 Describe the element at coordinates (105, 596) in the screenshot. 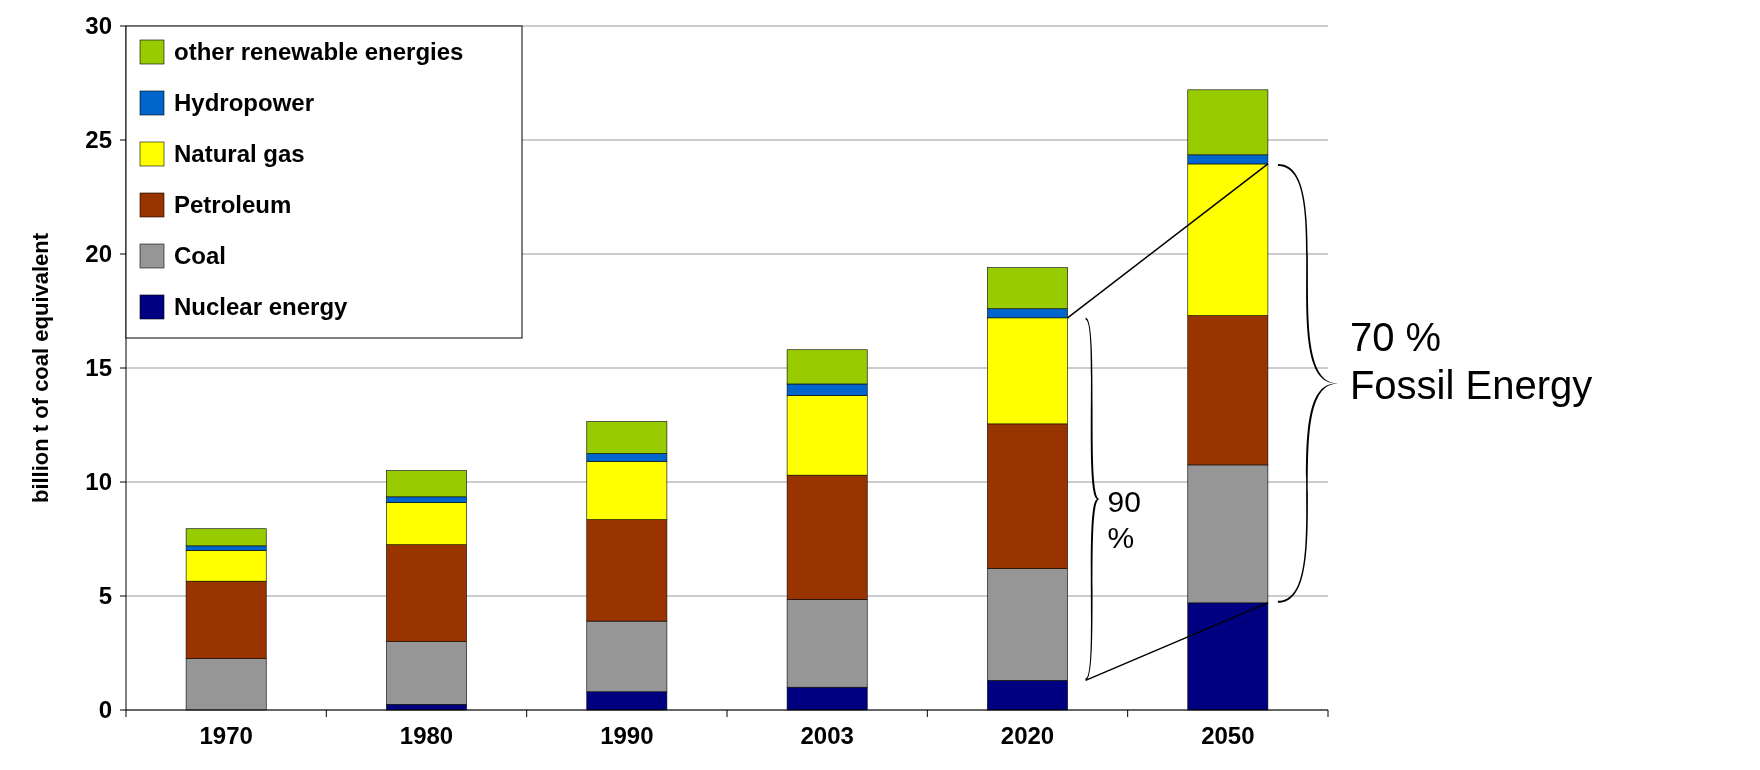

I see `y-tick-label: 5` at that location.